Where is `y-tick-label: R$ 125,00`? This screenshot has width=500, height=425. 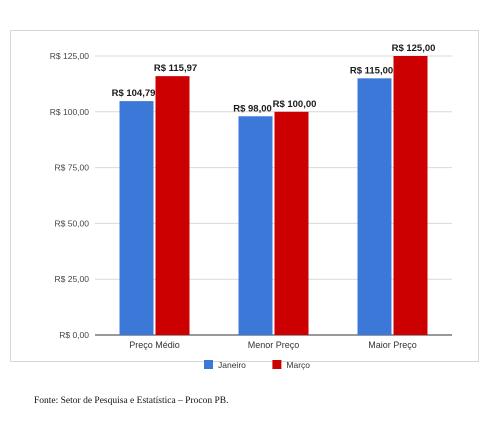
y-tick-label: R$ 125,00 is located at coordinates (69, 56).